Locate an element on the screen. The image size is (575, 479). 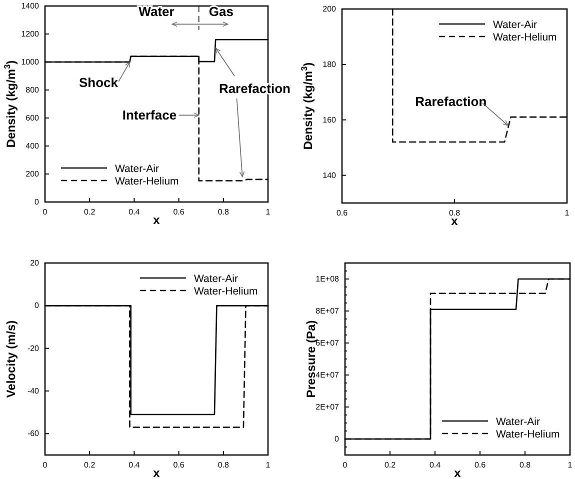
annotation: Gas is located at coordinates (221, 11).